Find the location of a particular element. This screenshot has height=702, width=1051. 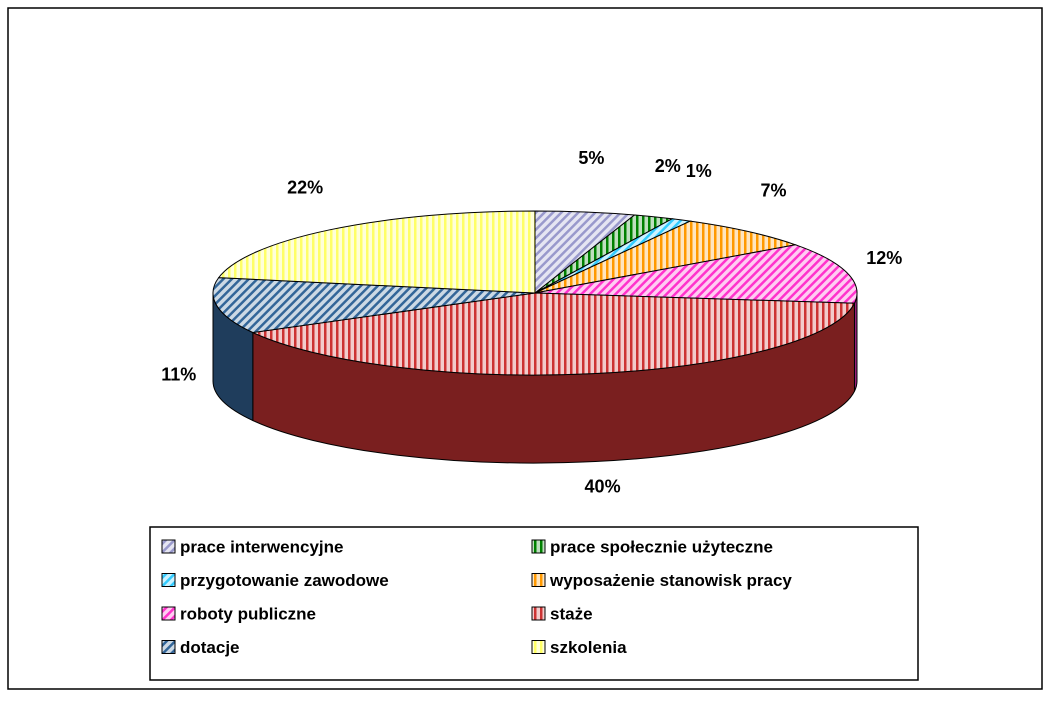

legend-label: staże is located at coordinates (571, 613).